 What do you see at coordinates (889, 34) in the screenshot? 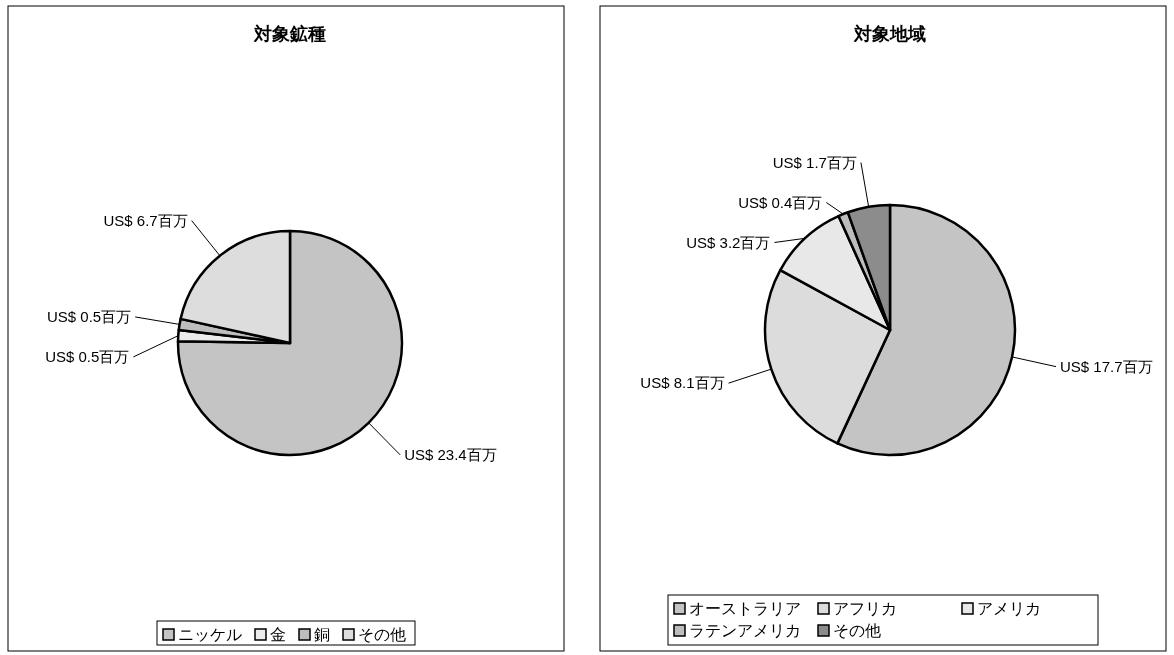
I see `chart-title: 対象地域` at bounding box center [889, 34].